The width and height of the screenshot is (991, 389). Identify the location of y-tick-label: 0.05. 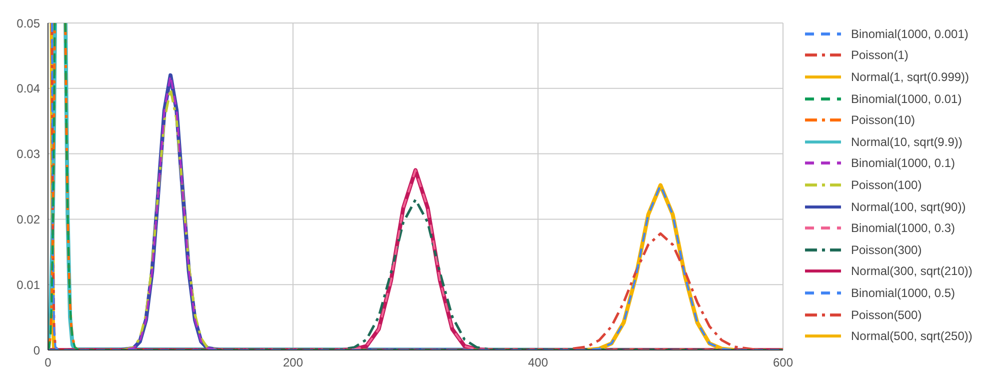
(28, 23).